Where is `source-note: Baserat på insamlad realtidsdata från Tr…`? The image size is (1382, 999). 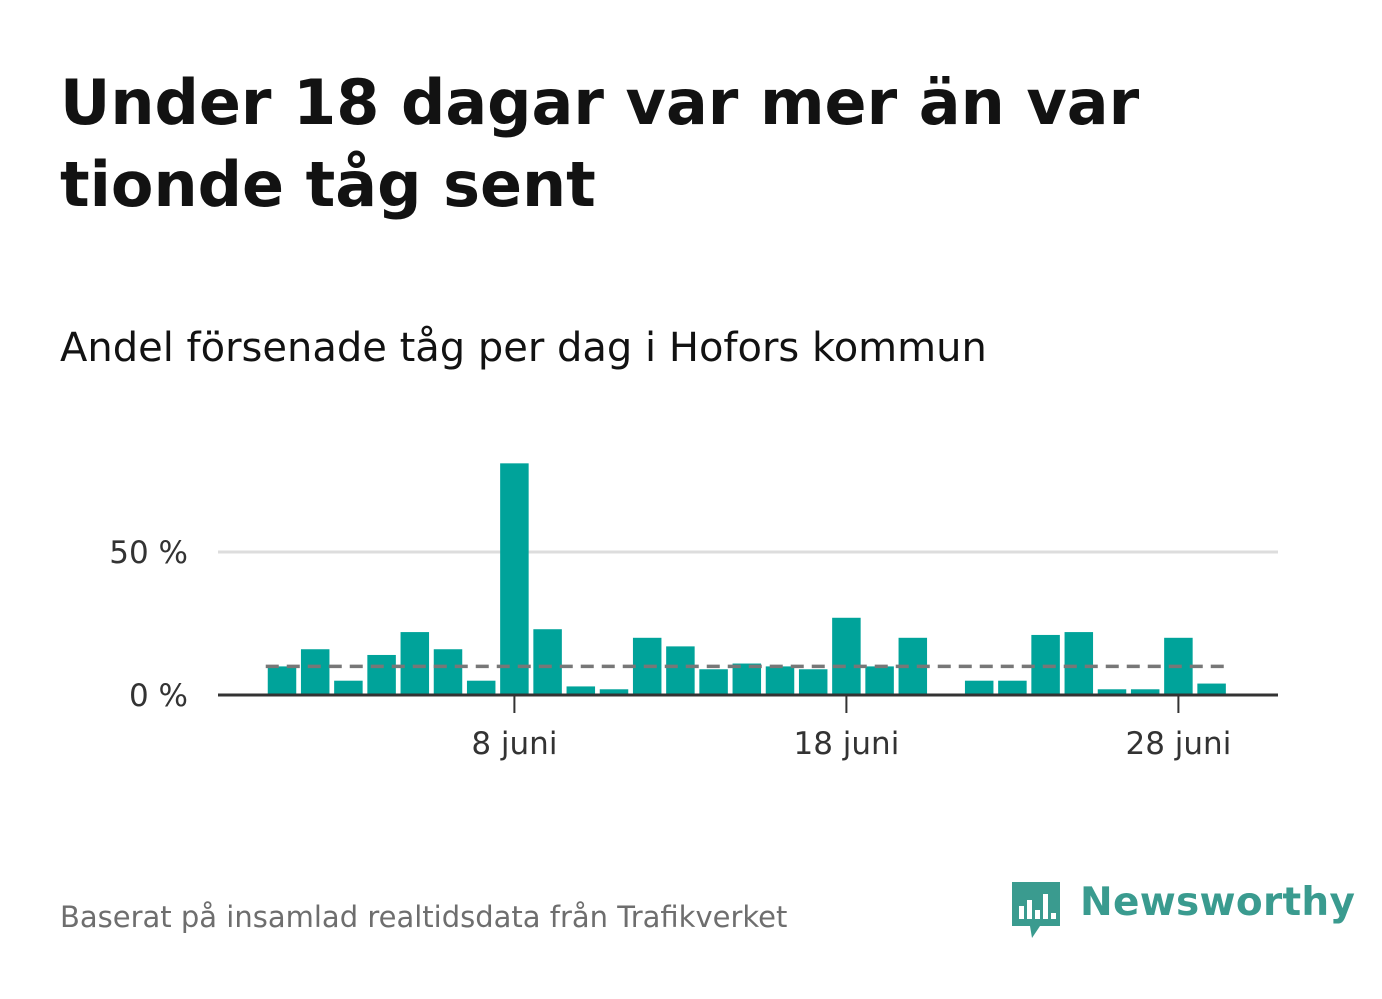
source-note: Baserat på insamlad realtidsdata från Tr… is located at coordinates (424, 917).